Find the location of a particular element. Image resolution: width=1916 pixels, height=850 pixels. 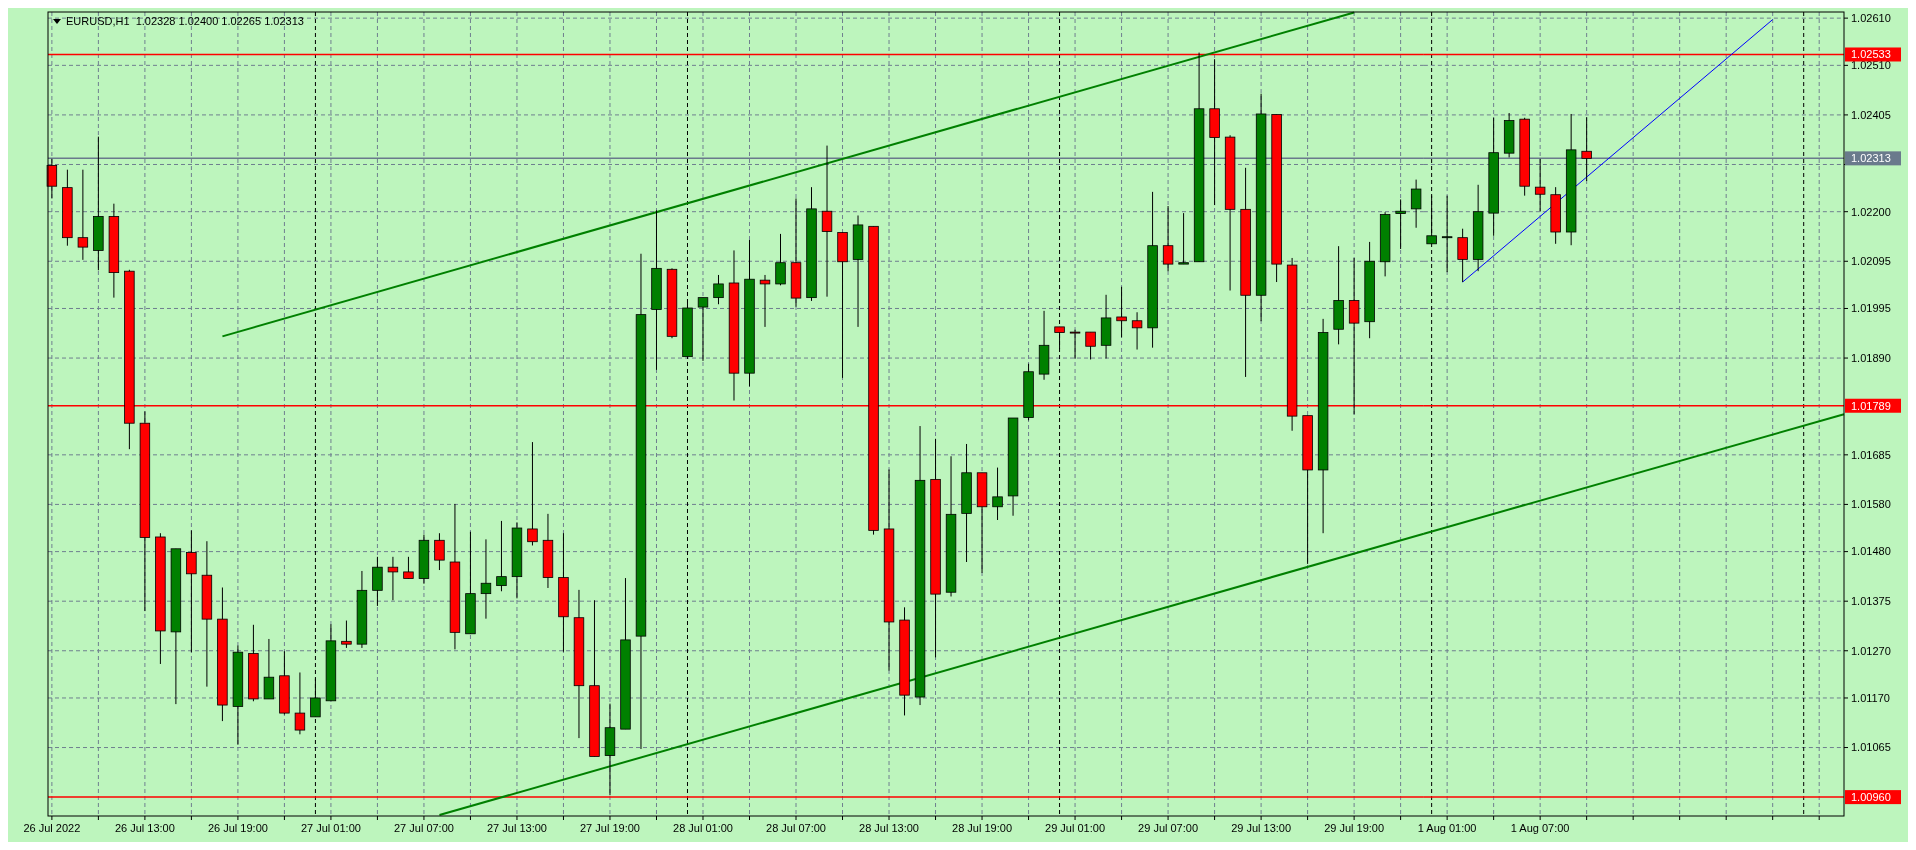

x-tick-label: 28 Jul 13:00 is located at coordinates (889, 828).